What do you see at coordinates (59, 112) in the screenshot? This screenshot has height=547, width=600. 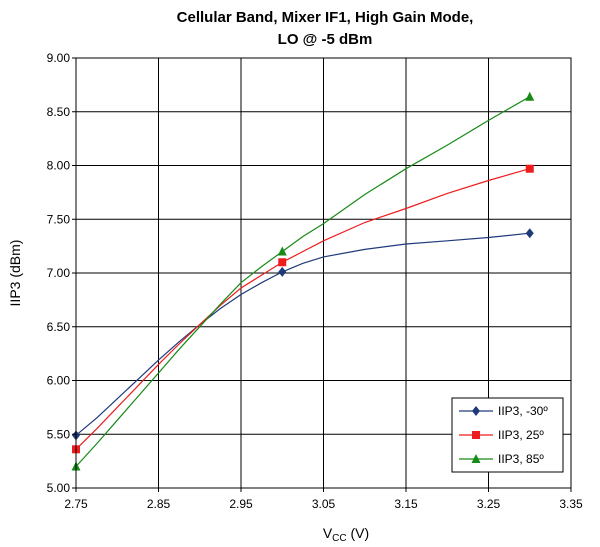 I see `y-tick-label: 8.50` at bounding box center [59, 112].